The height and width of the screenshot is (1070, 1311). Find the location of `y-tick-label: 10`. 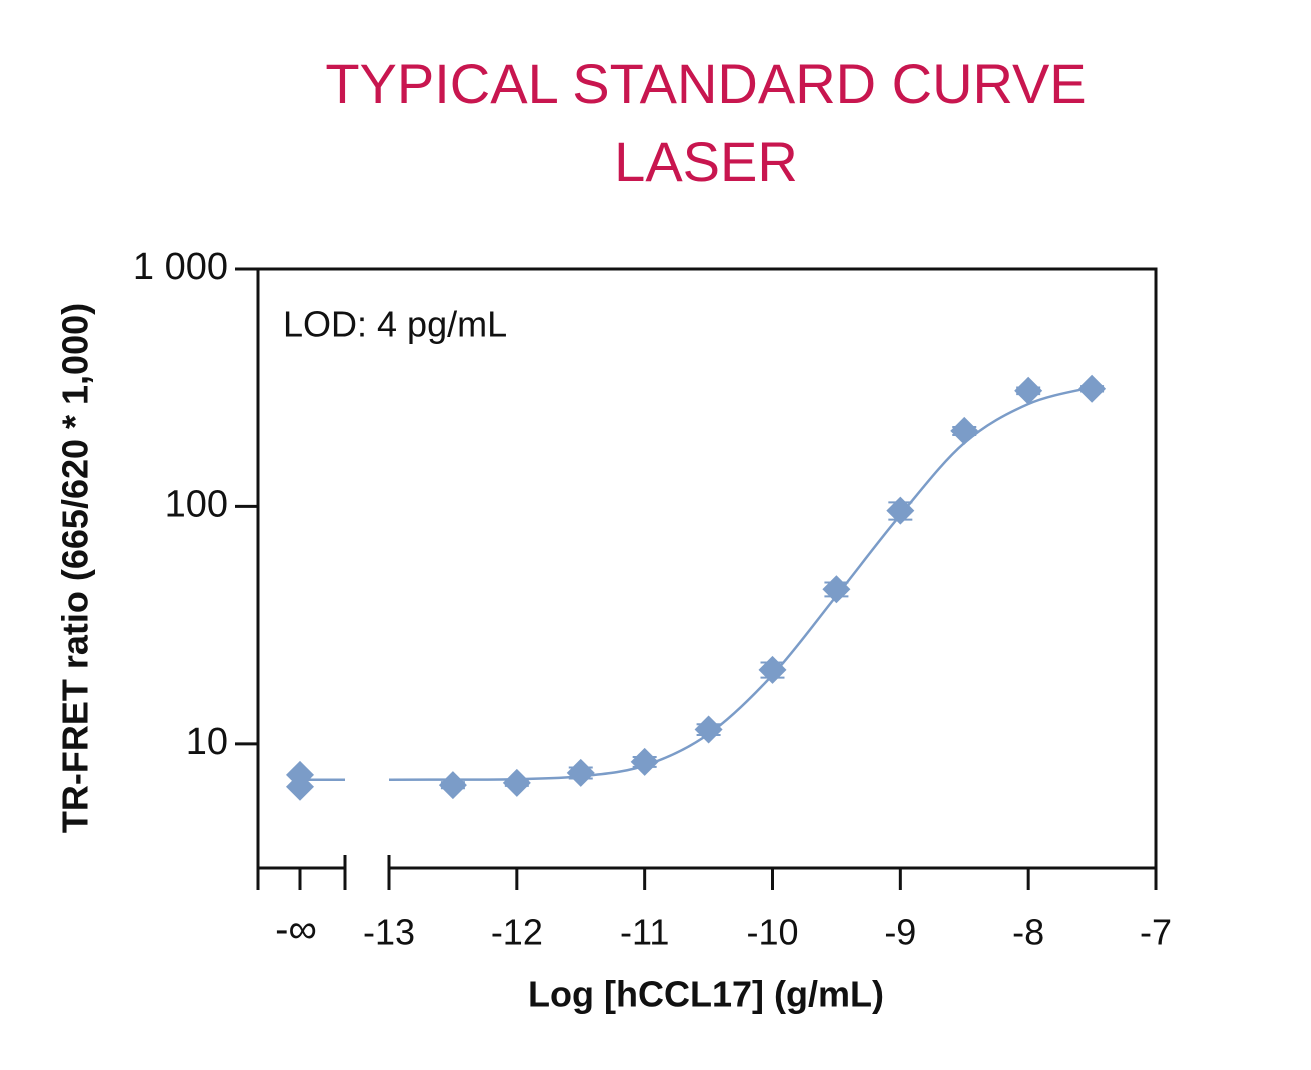

y-tick-label: 10 is located at coordinates (207, 742).